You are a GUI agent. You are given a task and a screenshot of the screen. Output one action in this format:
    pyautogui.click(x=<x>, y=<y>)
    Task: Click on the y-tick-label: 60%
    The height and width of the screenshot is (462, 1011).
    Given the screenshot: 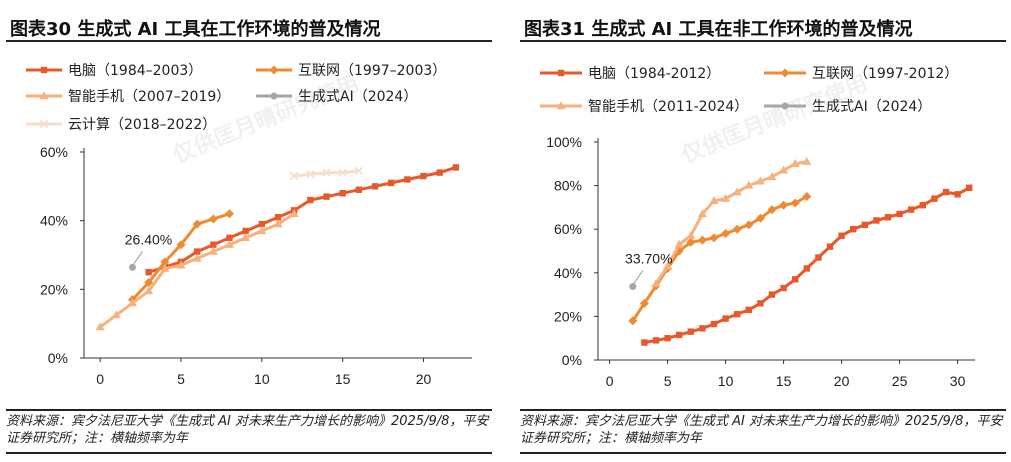 What is the action you would take?
    pyautogui.click(x=54, y=152)
    